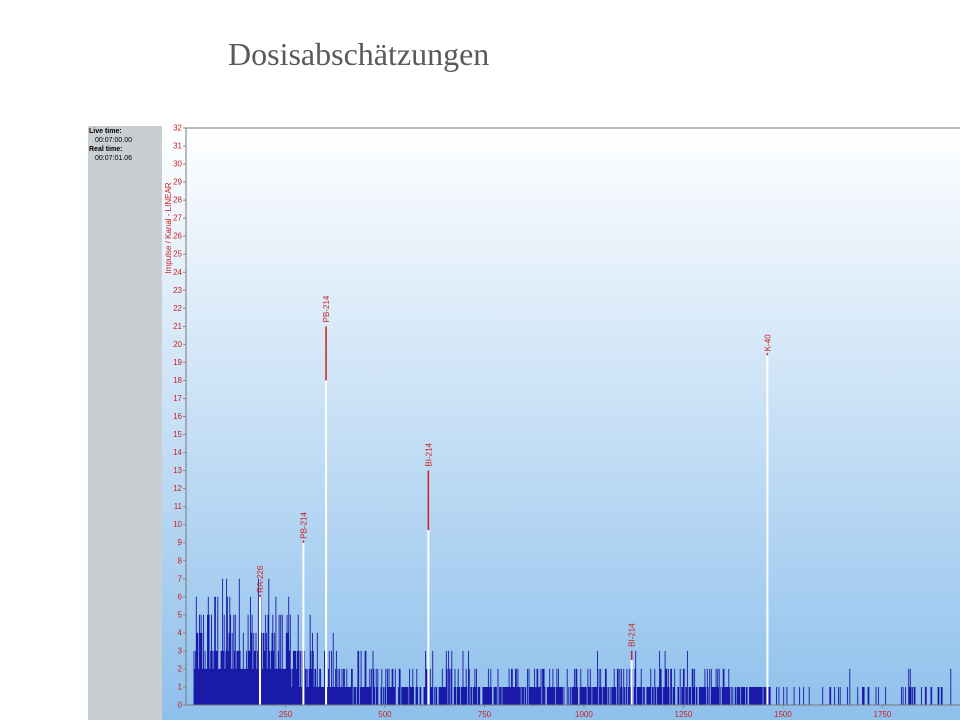 The image size is (960, 720). Describe the element at coordinates (385, 714) in the screenshot. I see `x-tick-label: 500` at that location.